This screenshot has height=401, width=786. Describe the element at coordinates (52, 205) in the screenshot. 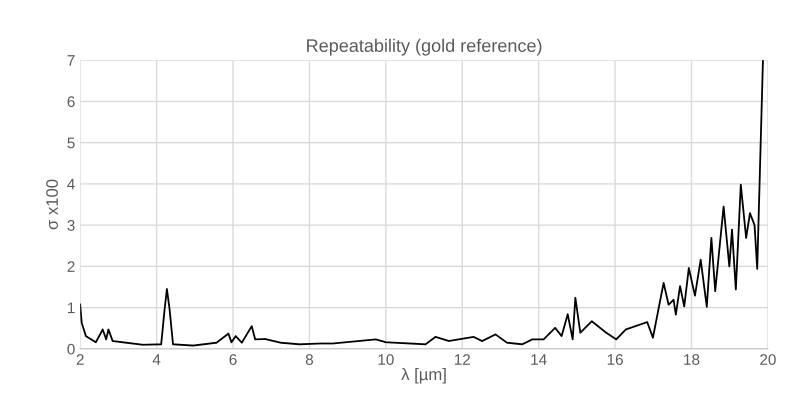

I see `y-axis-title: σ x100` at that location.